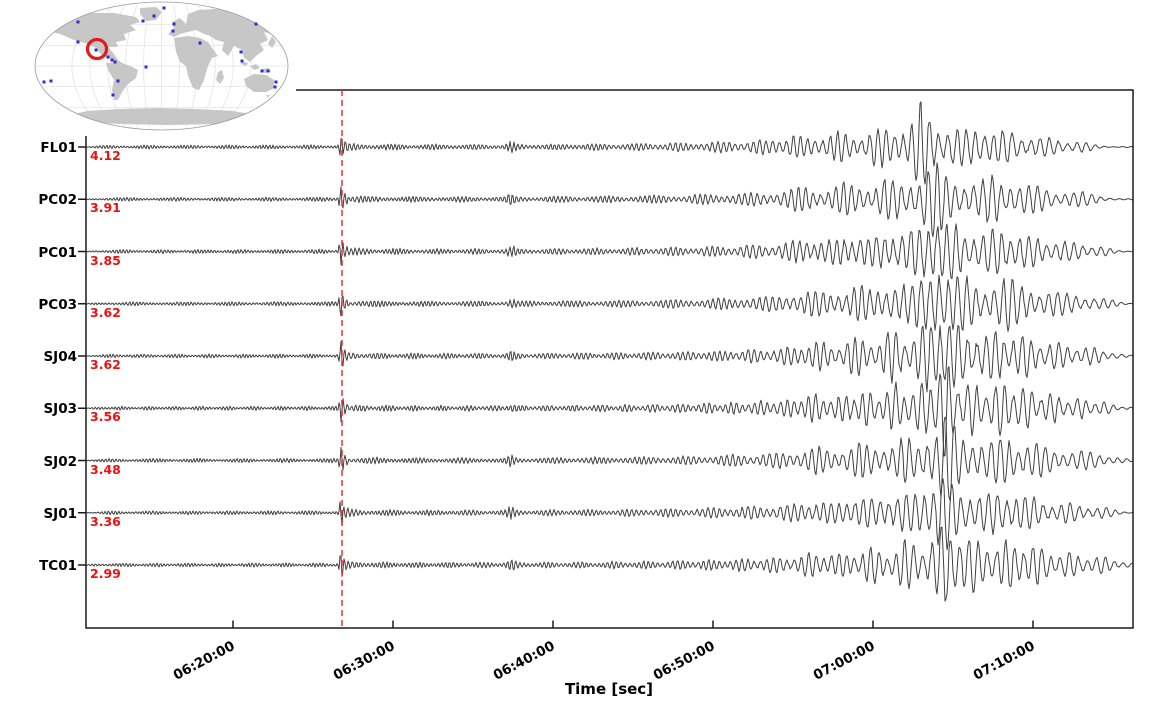 Image resolution: width=1158 pixels, height=713 pixels. Describe the element at coordinates (609, 458) in the screenshot. I see `trace-SJ02` at that location.